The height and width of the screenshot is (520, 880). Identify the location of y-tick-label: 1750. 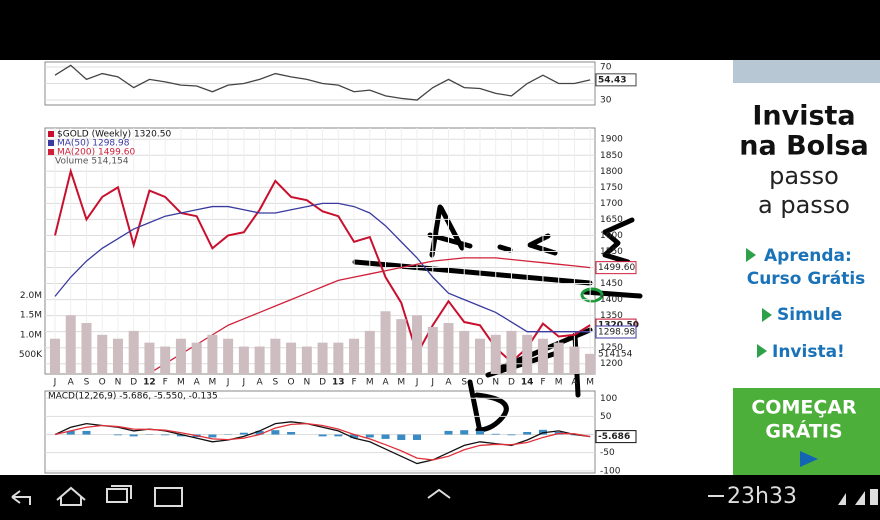
(611, 188).